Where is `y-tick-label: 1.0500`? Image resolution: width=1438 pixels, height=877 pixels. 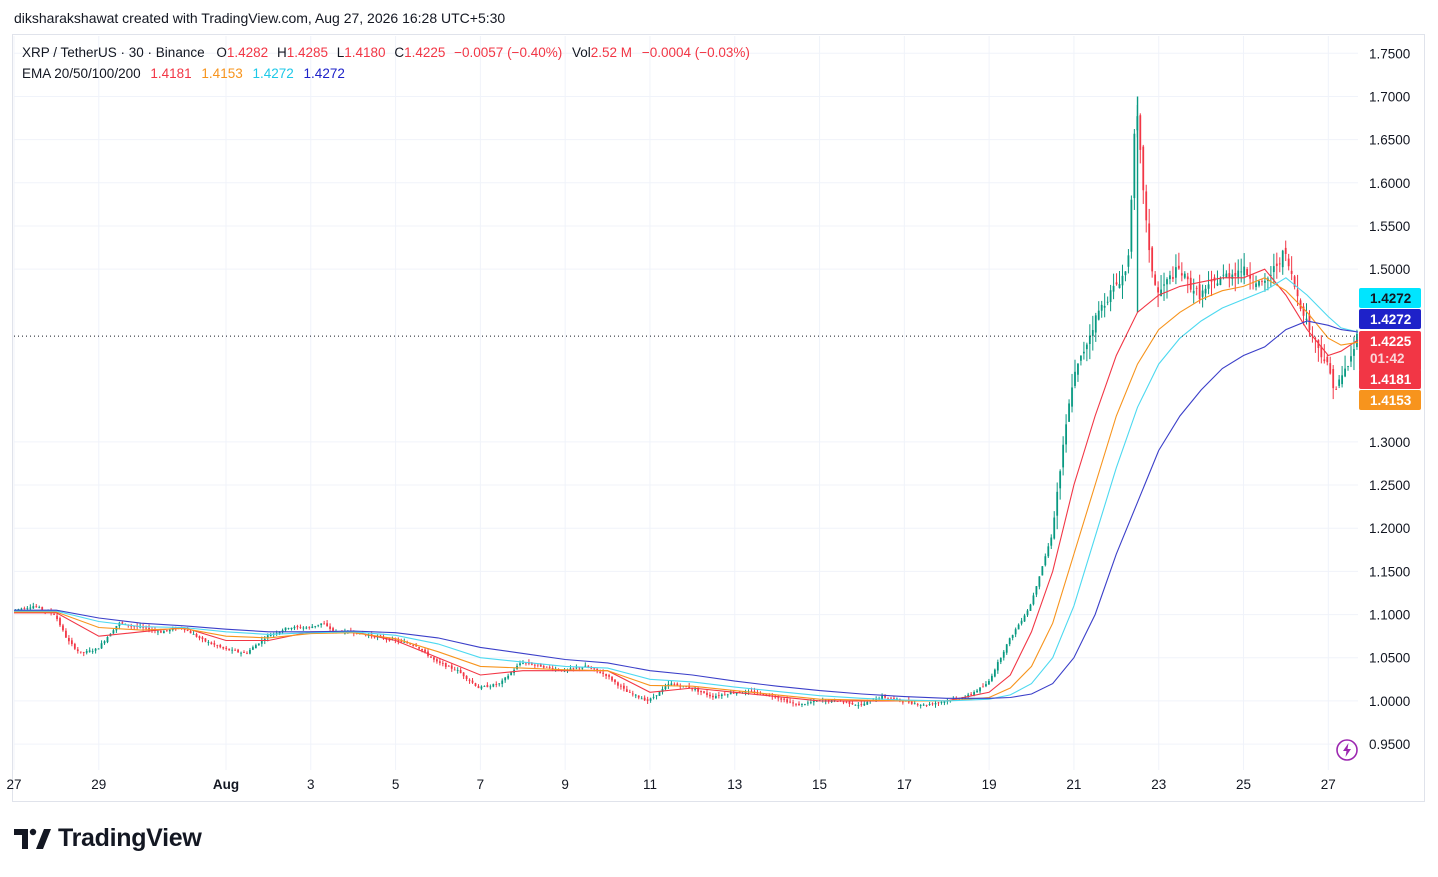
y-tick-label: 1.0500 is located at coordinates (1389, 658).